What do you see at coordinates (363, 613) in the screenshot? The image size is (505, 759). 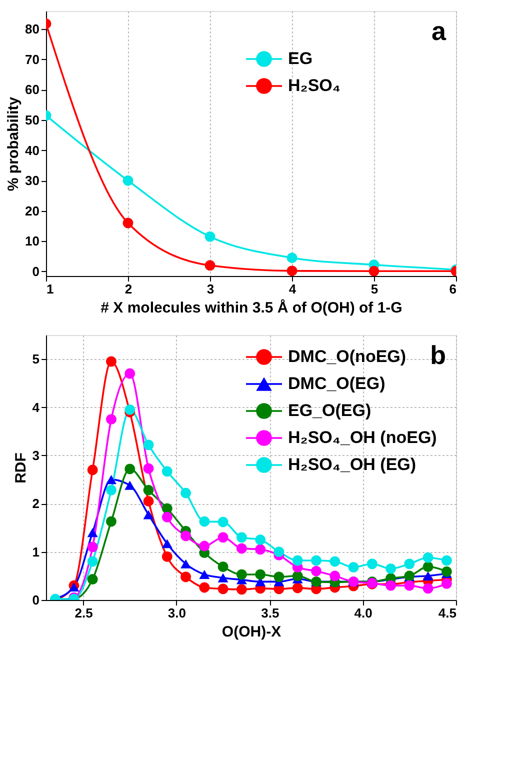 I see `x-tick-label: 4.0` at bounding box center [363, 613].